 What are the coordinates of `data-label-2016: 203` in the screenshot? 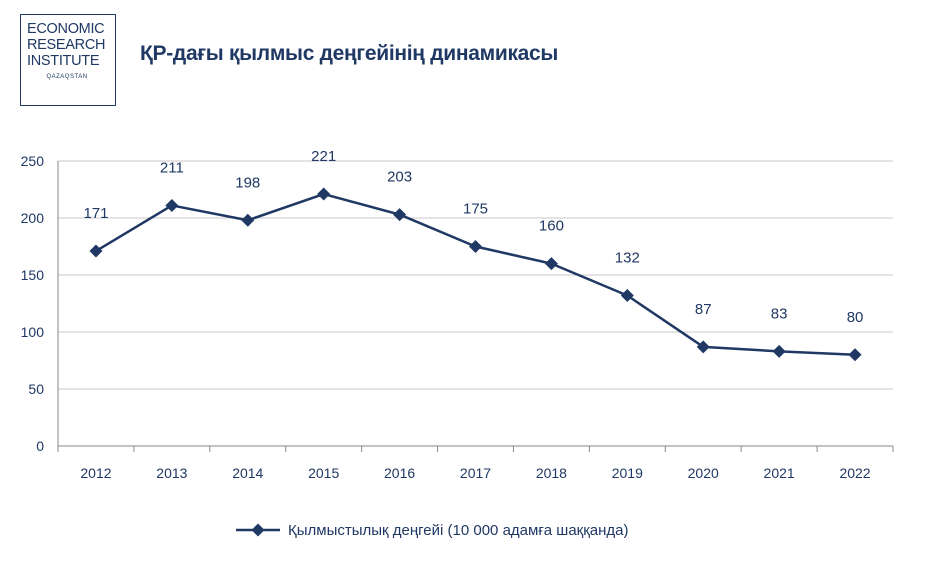 It's located at (399, 177).